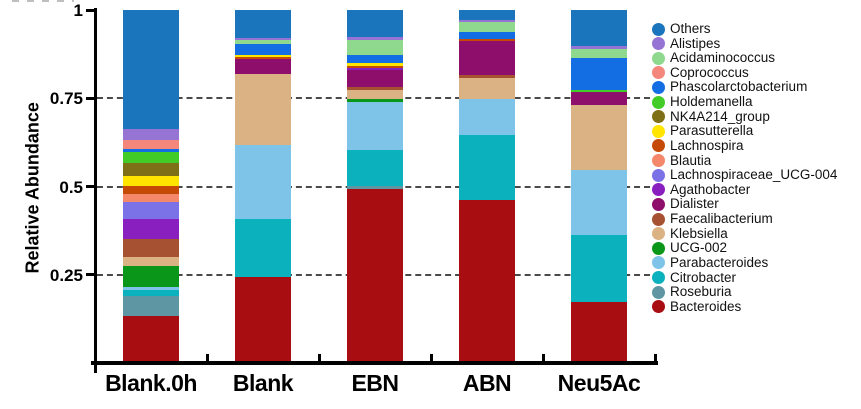 The image size is (861, 409). What do you see at coordinates (658, 263) in the screenshot?
I see `legend-dot-Parabacteroides` at bounding box center [658, 263].